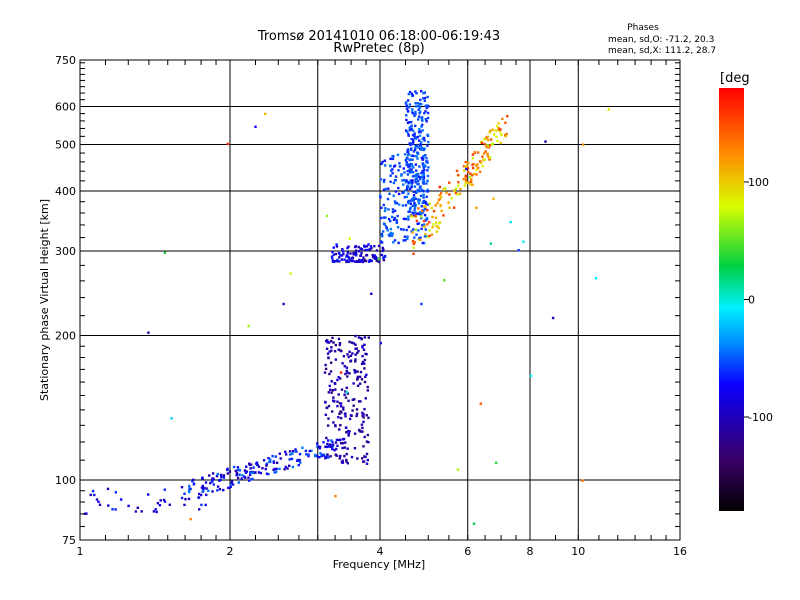 The width and height of the screenshot is (800, 600). Describe the element at coordinates (661, 40) in the screenshot. I see `legend-o-mode-stats: mean, sd,O: -71.2, 20.3` at that location.